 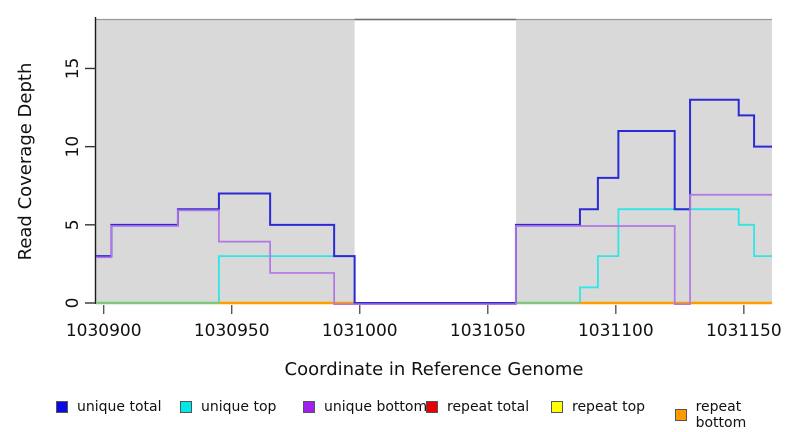 What do you see at coordinates (488, 407) in the screenshot?
I see `legend-label: repeat total` at bounding box center [488, 407].